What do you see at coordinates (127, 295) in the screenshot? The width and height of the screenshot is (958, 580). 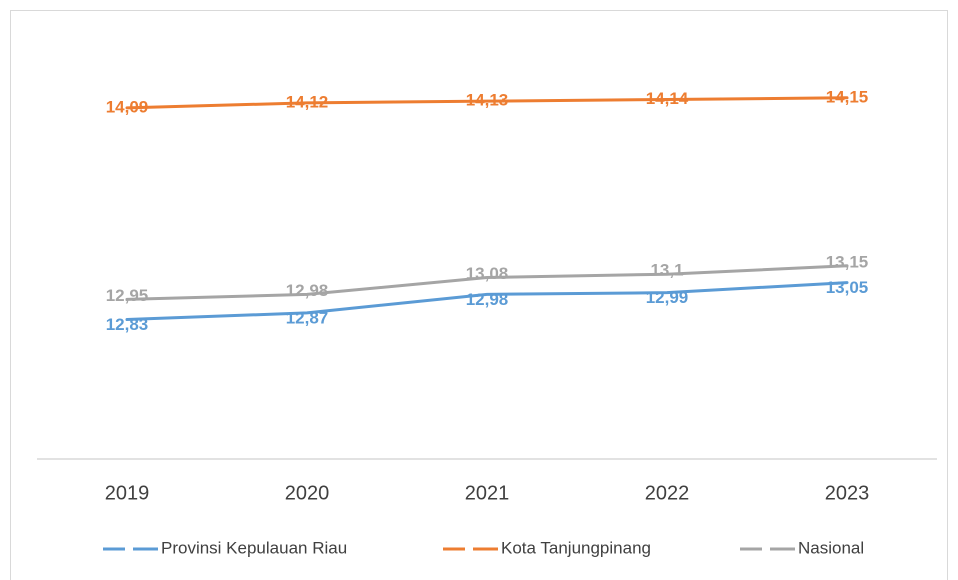 I see `data-label: 12,95` at bounding box center [127, 295].